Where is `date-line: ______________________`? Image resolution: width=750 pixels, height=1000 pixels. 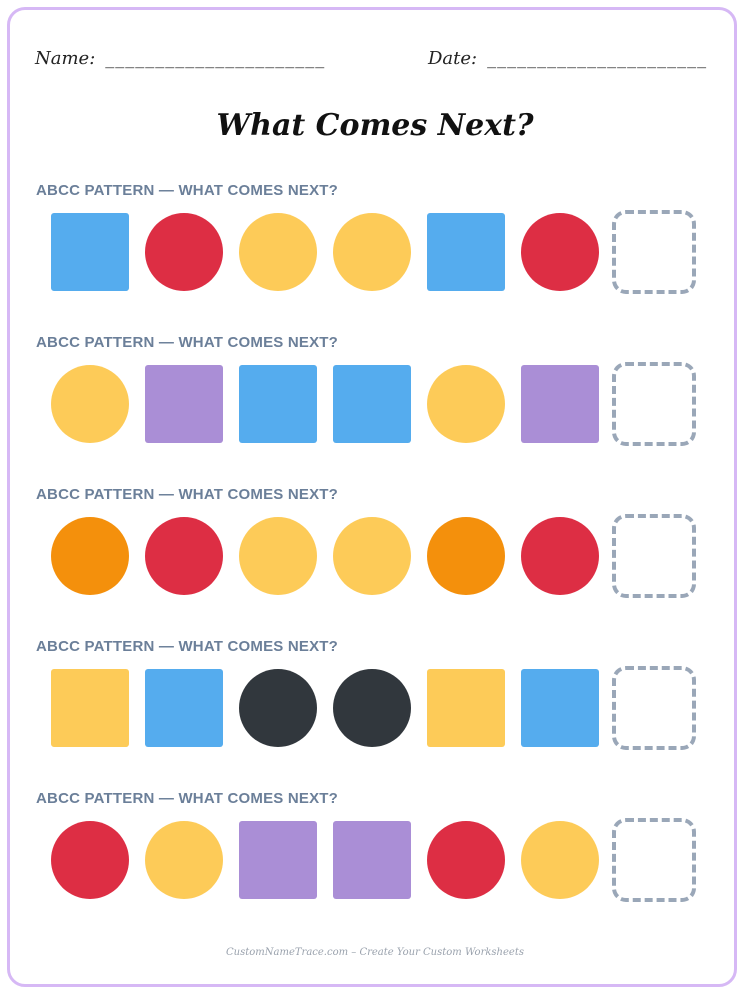 date-line: ______________________ is located at coordinates (597, 58).